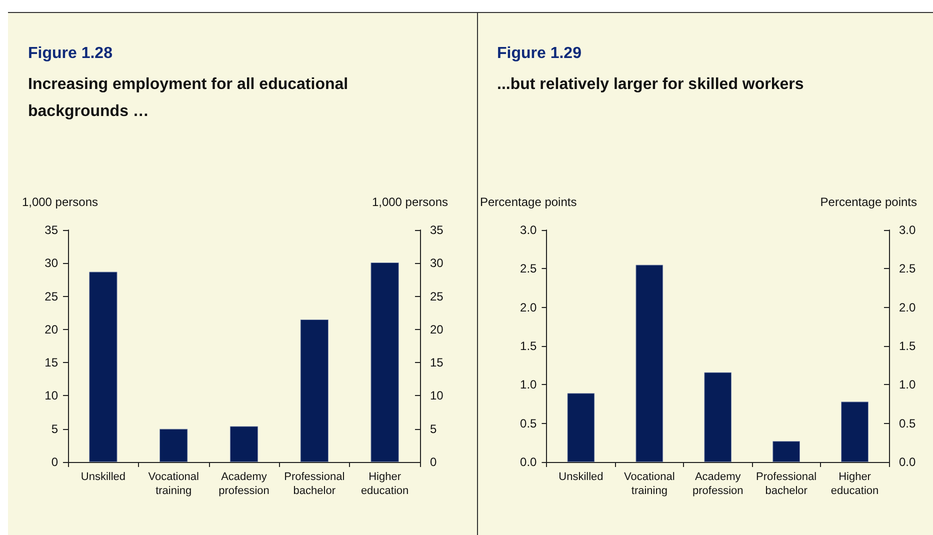 Image resolution: width=933 pixels, height=535 pixels. Describe the element at coordinates (410, 202) in the screenshot. I see `y2-axis-title: 1,000 persons` at that location.